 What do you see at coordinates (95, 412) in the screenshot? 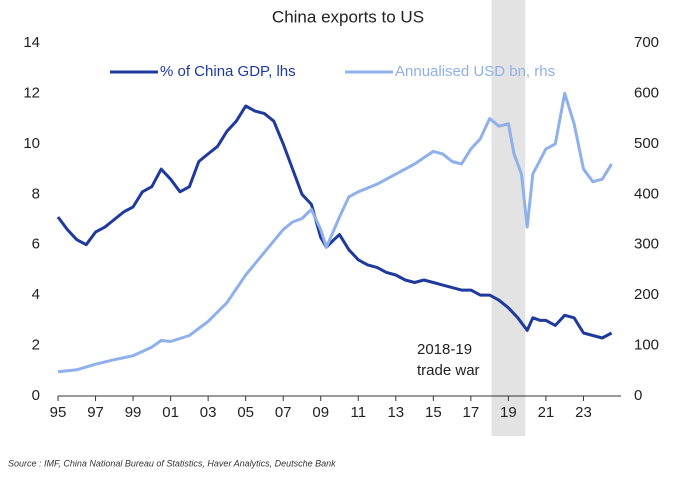
I see `x-tick-label: 97` at bounding box center [95, 412].